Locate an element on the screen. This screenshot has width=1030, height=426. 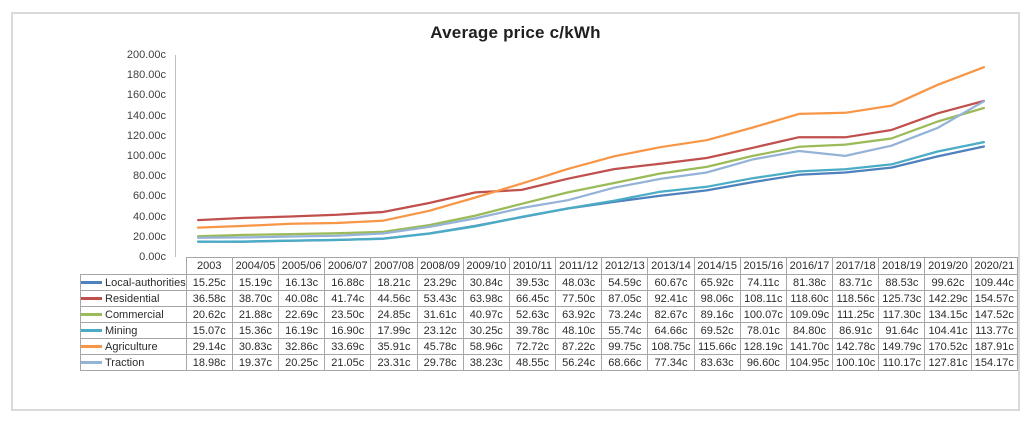
y-axis-tick-label: 40.00c is located at coordinates (149, 216).